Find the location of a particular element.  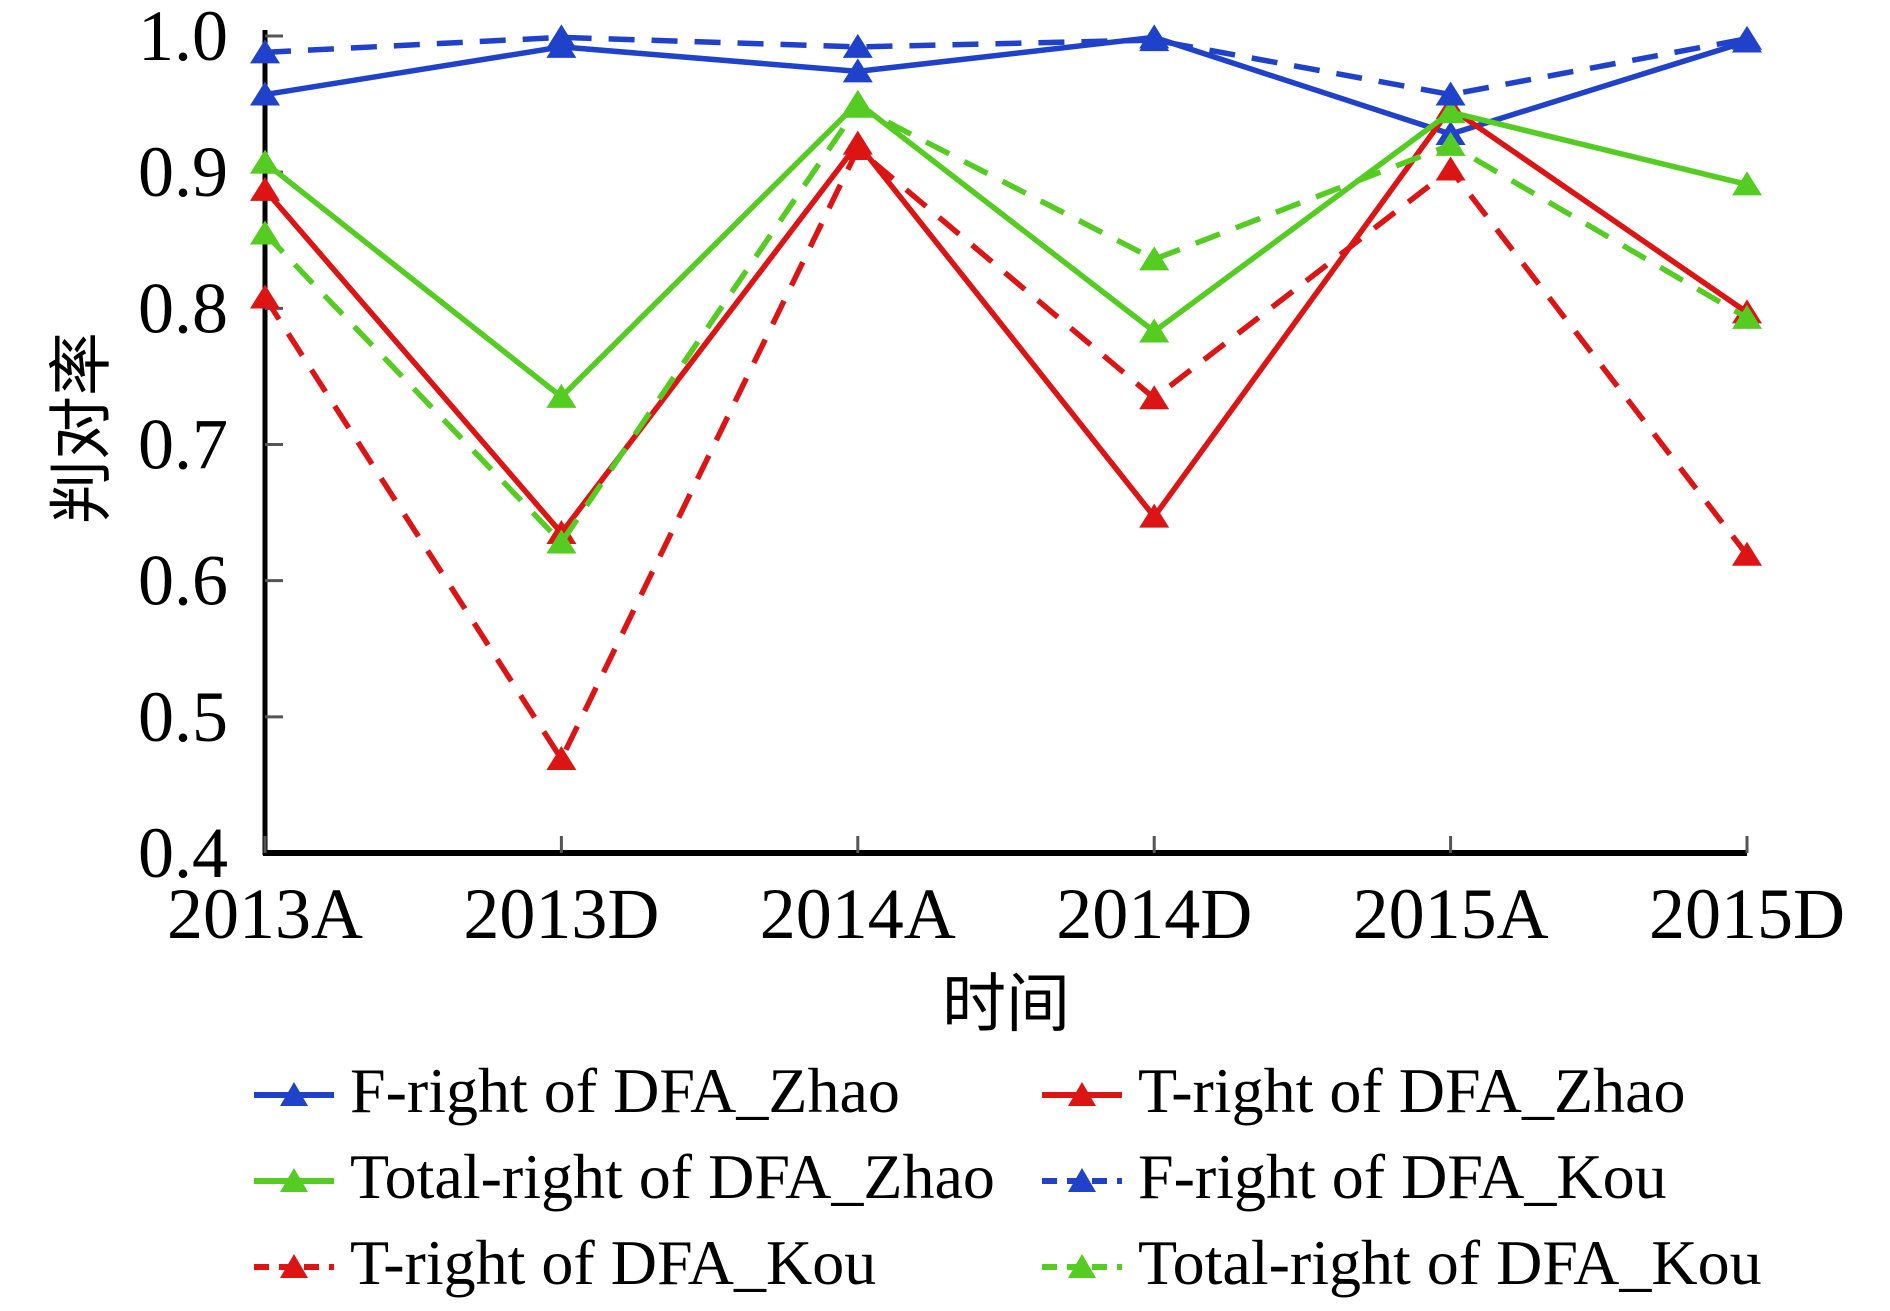

legend-item-F-right-of-DFA_Kou: F-right of DFA_Kou is located at coordinates (1401, 1181).